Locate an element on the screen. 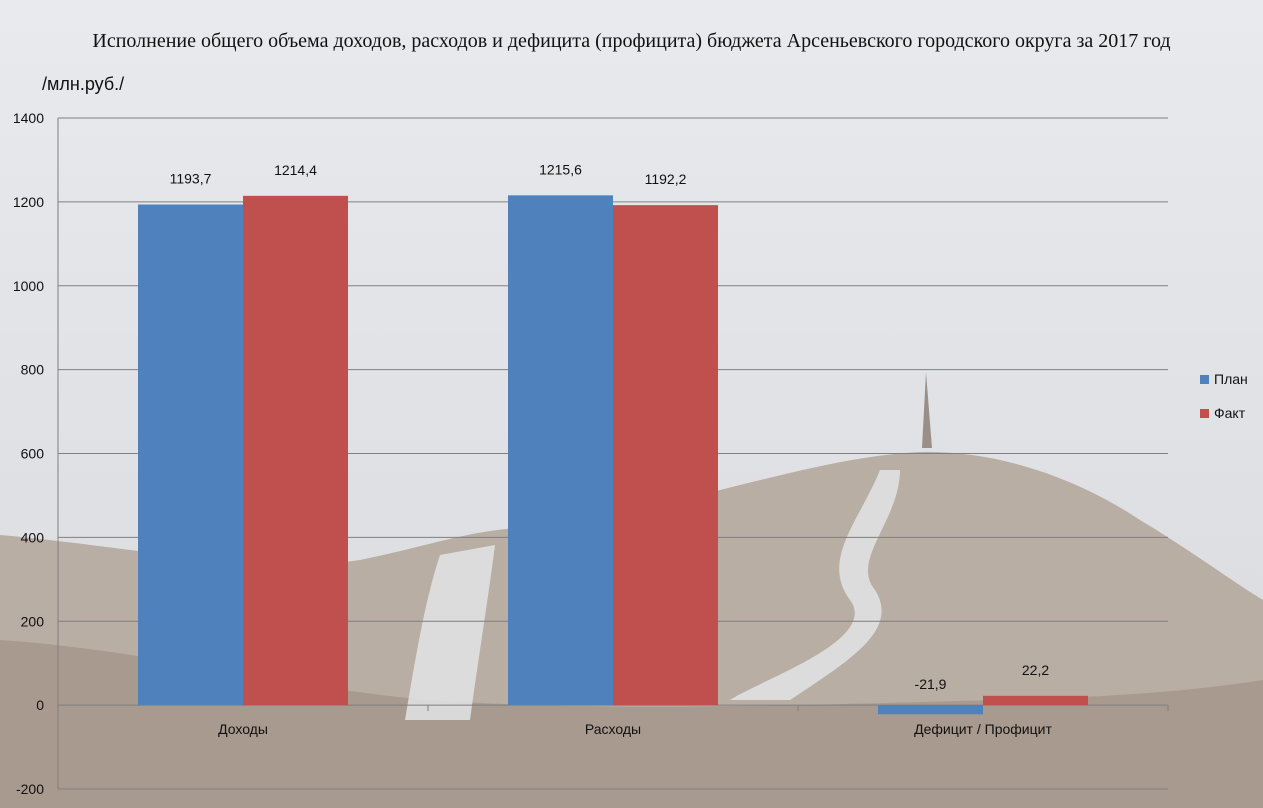 The image size is (1263, 808). x-tick-label: Доходы is located at coordinates (243, 729).